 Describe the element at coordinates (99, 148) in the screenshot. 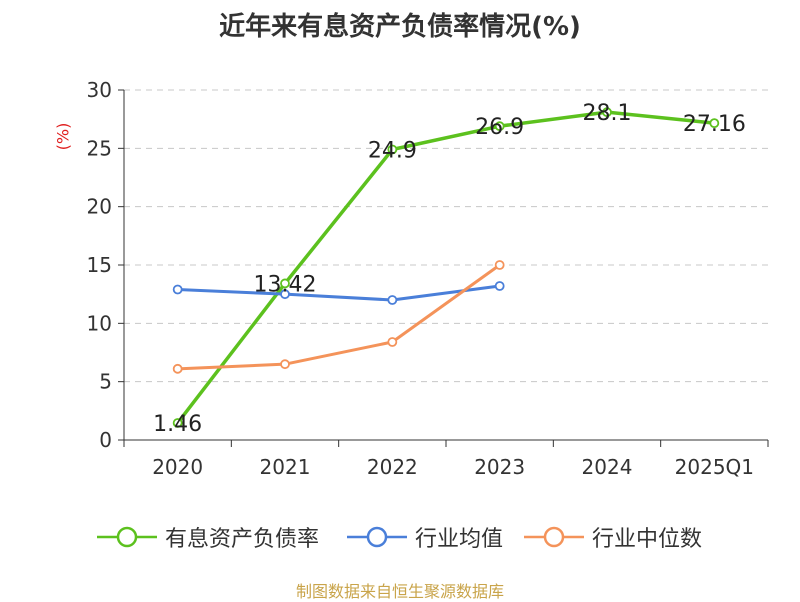

I see `y-tick-label: 25` at that location.